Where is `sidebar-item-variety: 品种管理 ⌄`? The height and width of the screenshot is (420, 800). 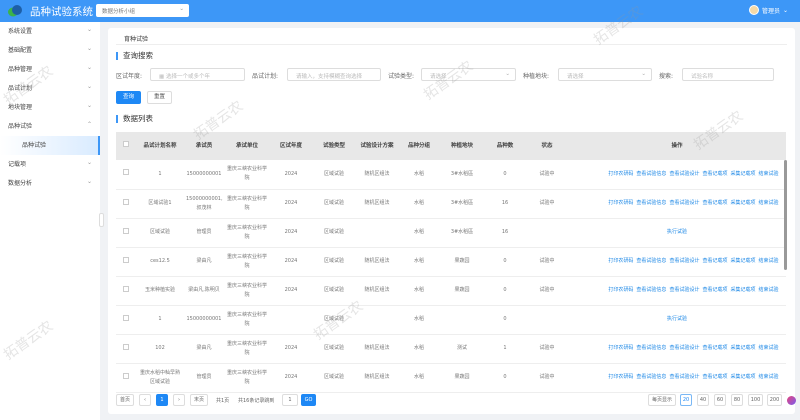 sidebar-item-variety: 品种管理 ⌄ is located at coordinates (50, 69).